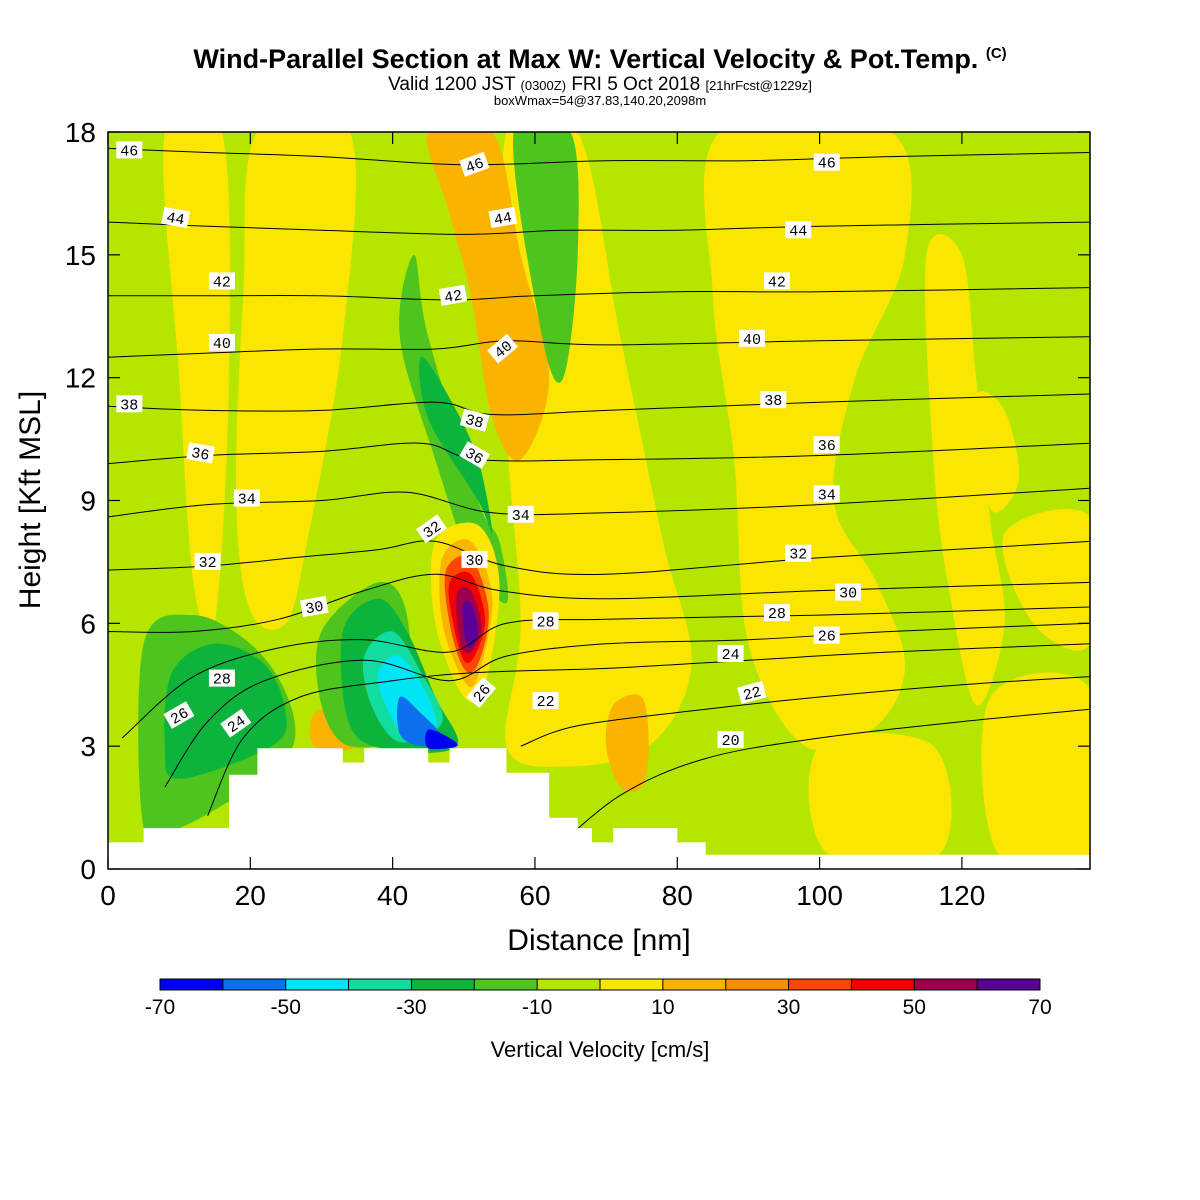 Image resolution: width=1200 pixels, height=1200 pixels. What do you see at coordinates (286, 1007) in the screenshot?
I see `colorbar-tick-label: -50` at bounding box center [286, 1007].